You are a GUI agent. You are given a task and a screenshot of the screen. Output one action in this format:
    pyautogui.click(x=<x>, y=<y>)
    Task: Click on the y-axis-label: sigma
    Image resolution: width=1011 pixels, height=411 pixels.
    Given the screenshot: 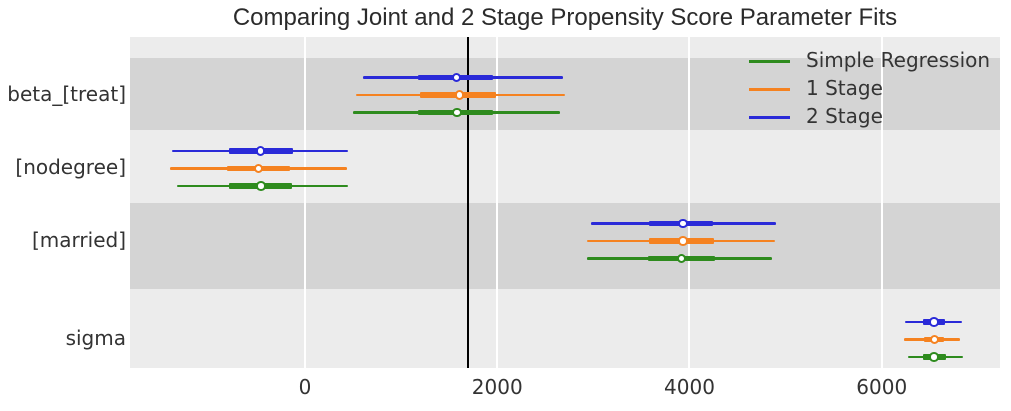 What is the action you would take?
    pyautogui.click(x=95, y=337)
    